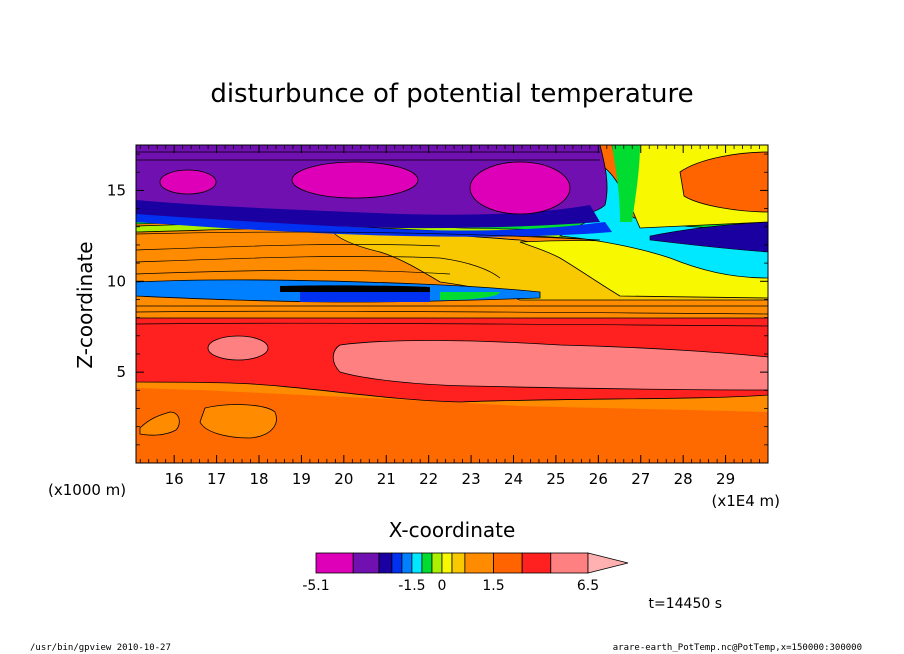 The image size is (904, 654). What do you see at coordinates (343, 479) in the screenshot?
I see `x-tick-label: 20` at bounding box center [343, 479].